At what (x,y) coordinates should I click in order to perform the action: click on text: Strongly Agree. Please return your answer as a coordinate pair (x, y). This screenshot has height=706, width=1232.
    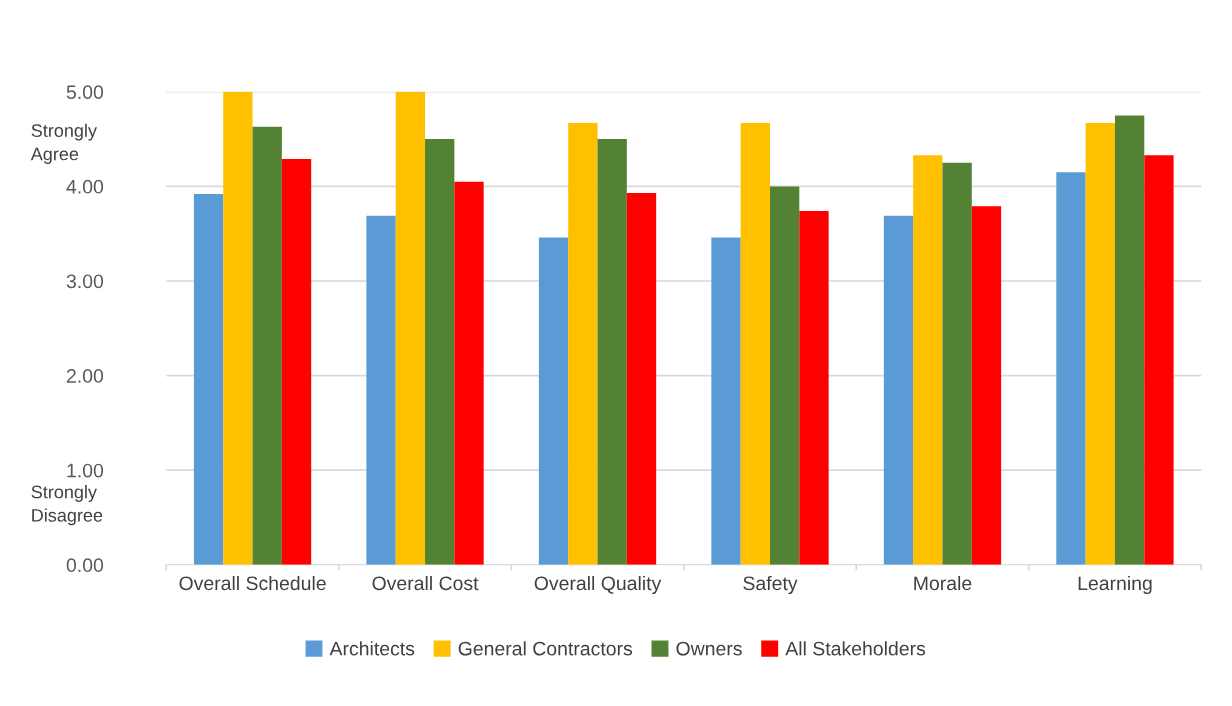
    Looking at the image, I should click on (63, 143).